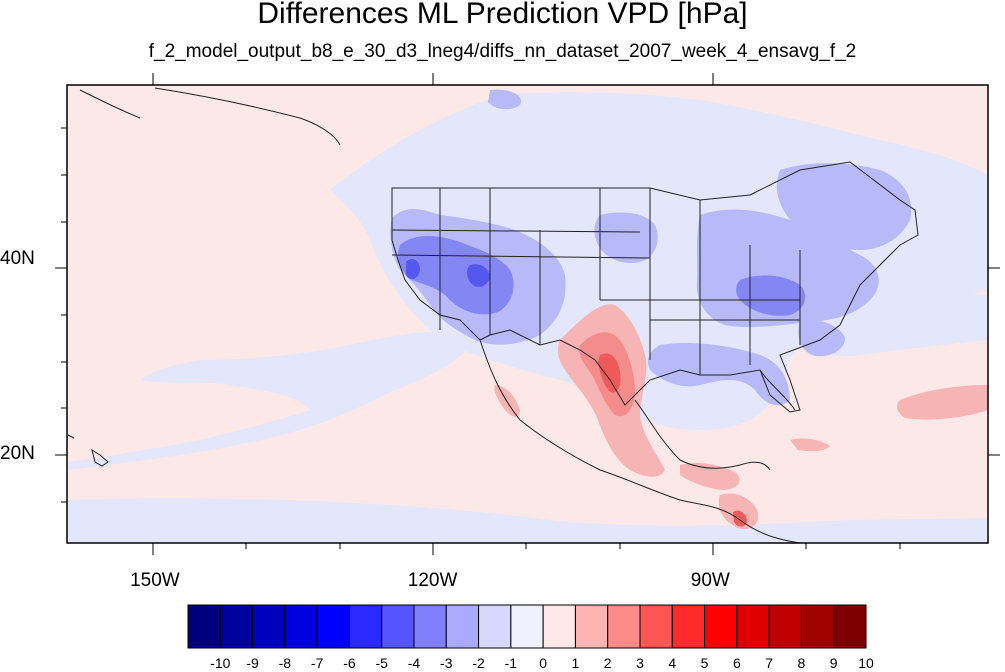 Image resolution: width=1005 pixels, height=672 pixels. What do you see at coordinates (220, 663) in the screenshot?
I see `colorbar-tick-label: -10` at bounding box center [220, 663].